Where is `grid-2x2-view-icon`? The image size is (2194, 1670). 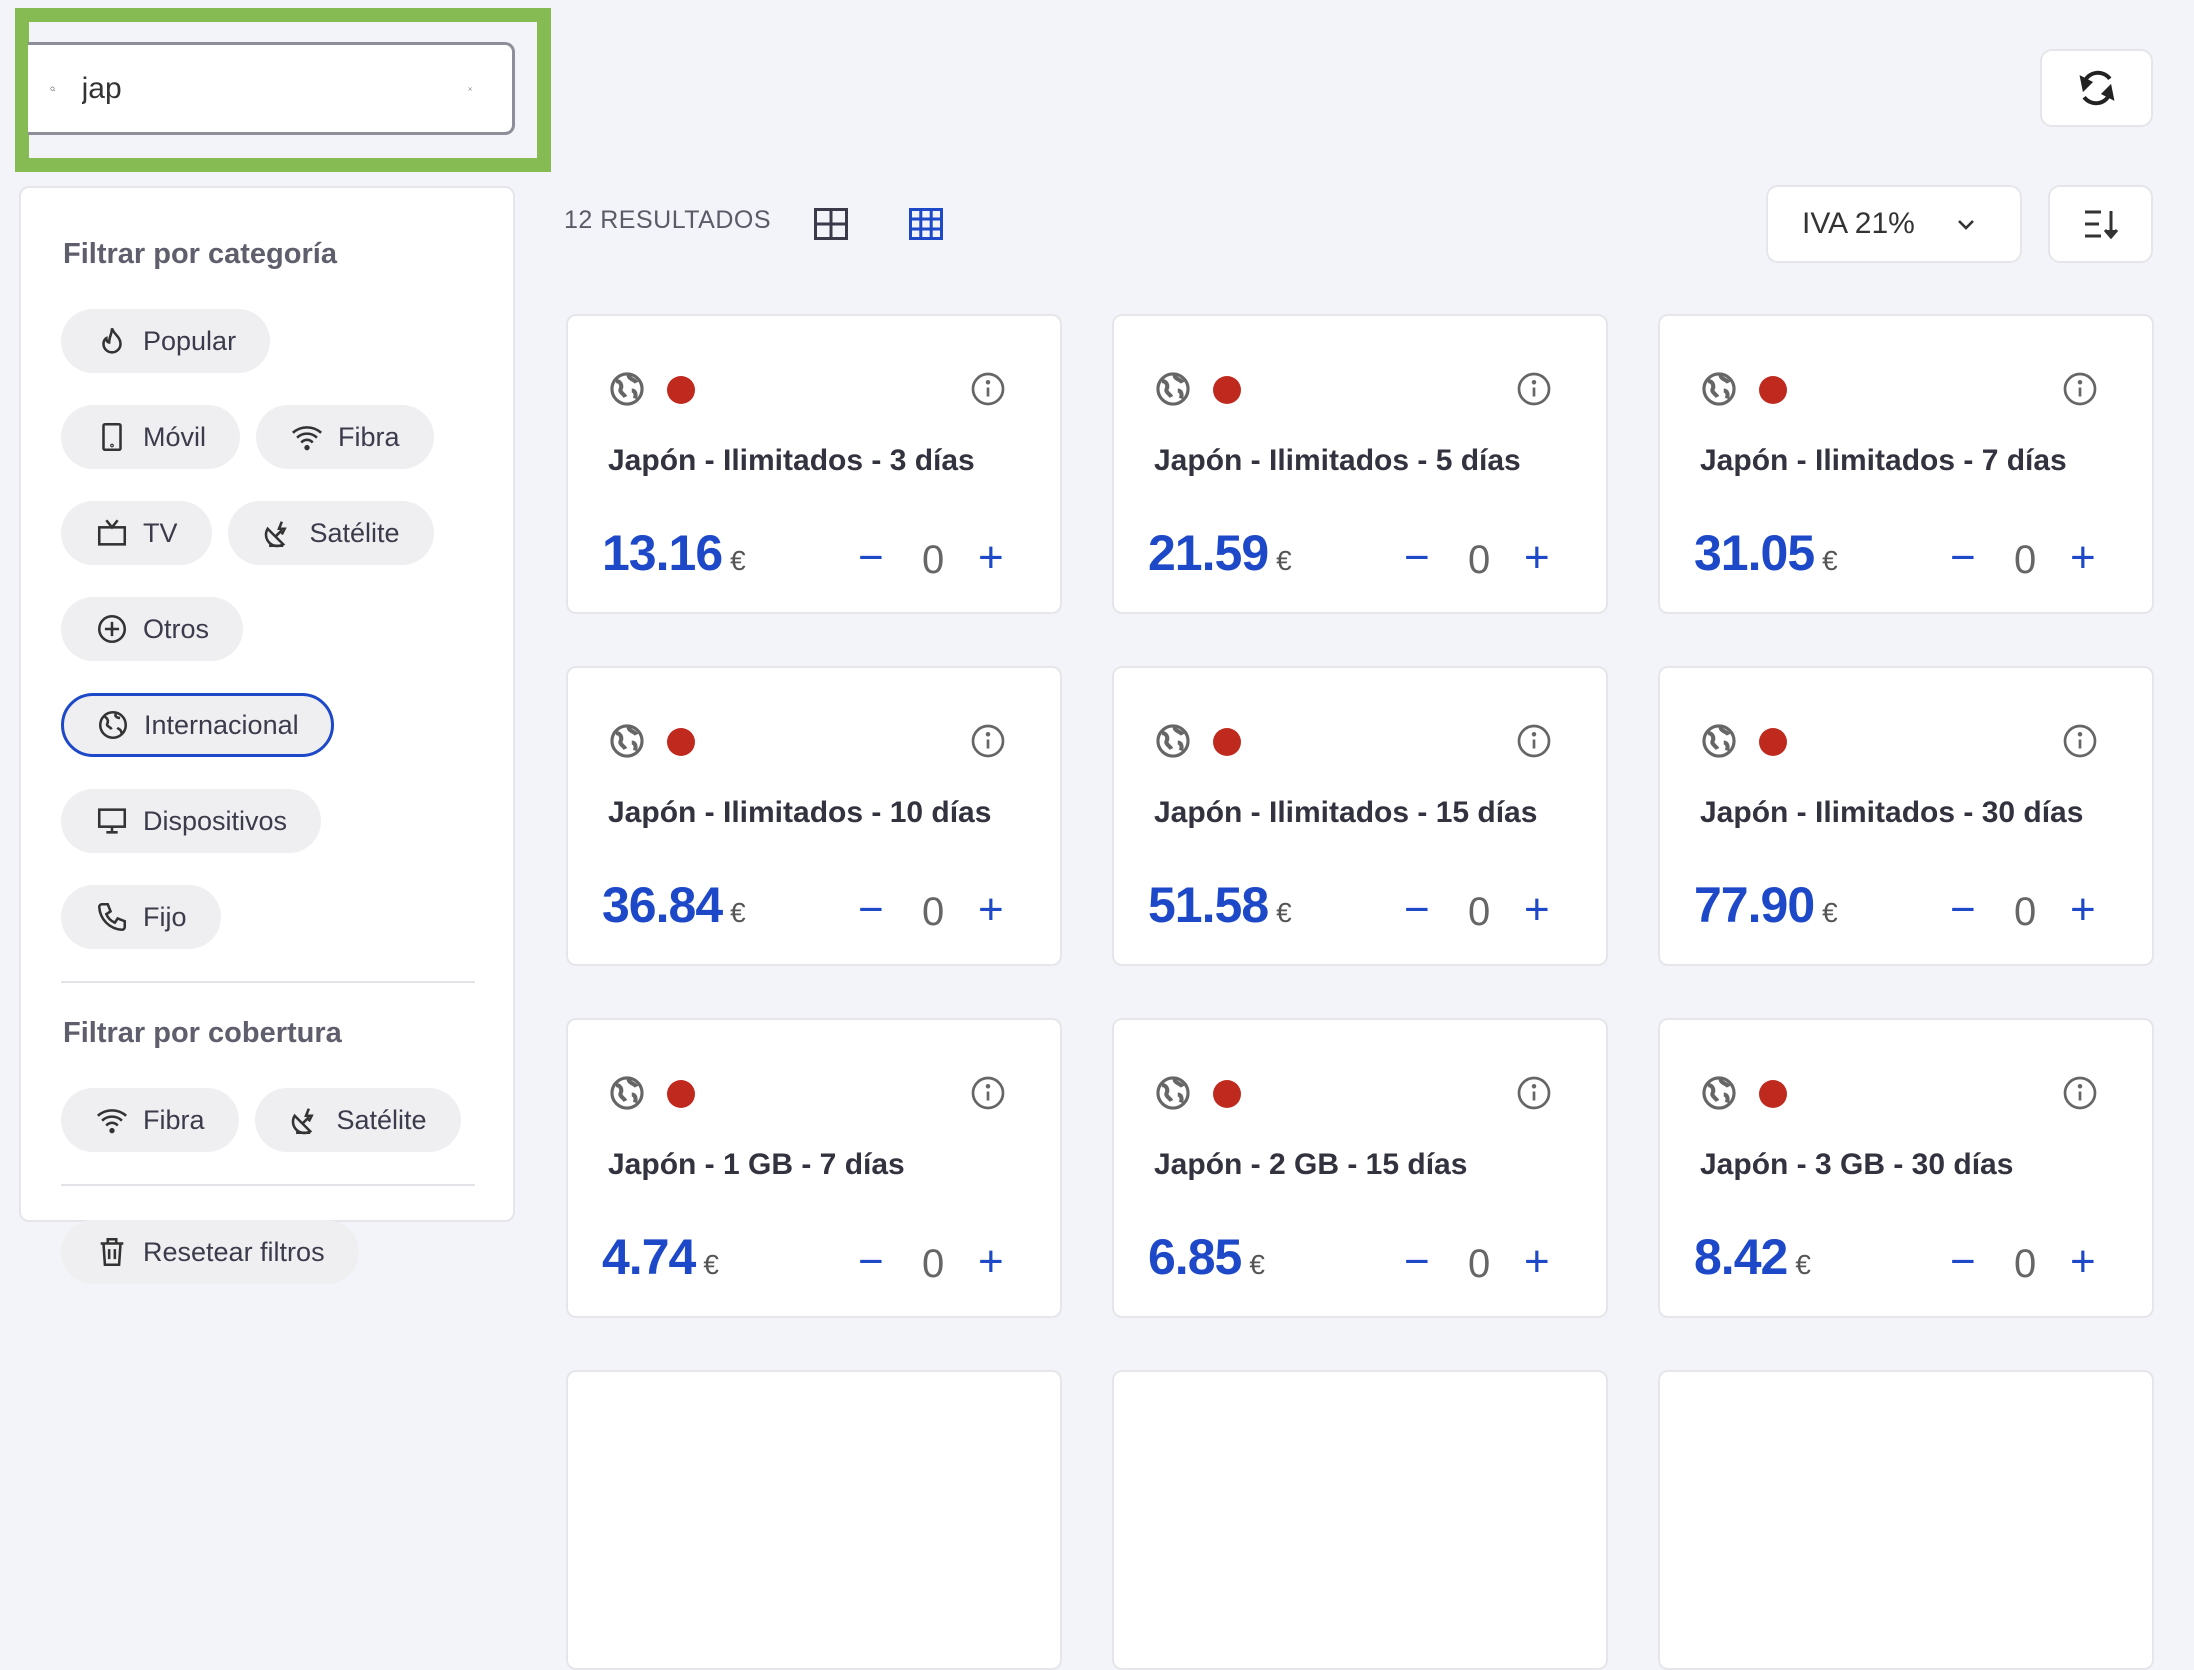 grid-2x2-view-icon is located at coordinates (831, 224).